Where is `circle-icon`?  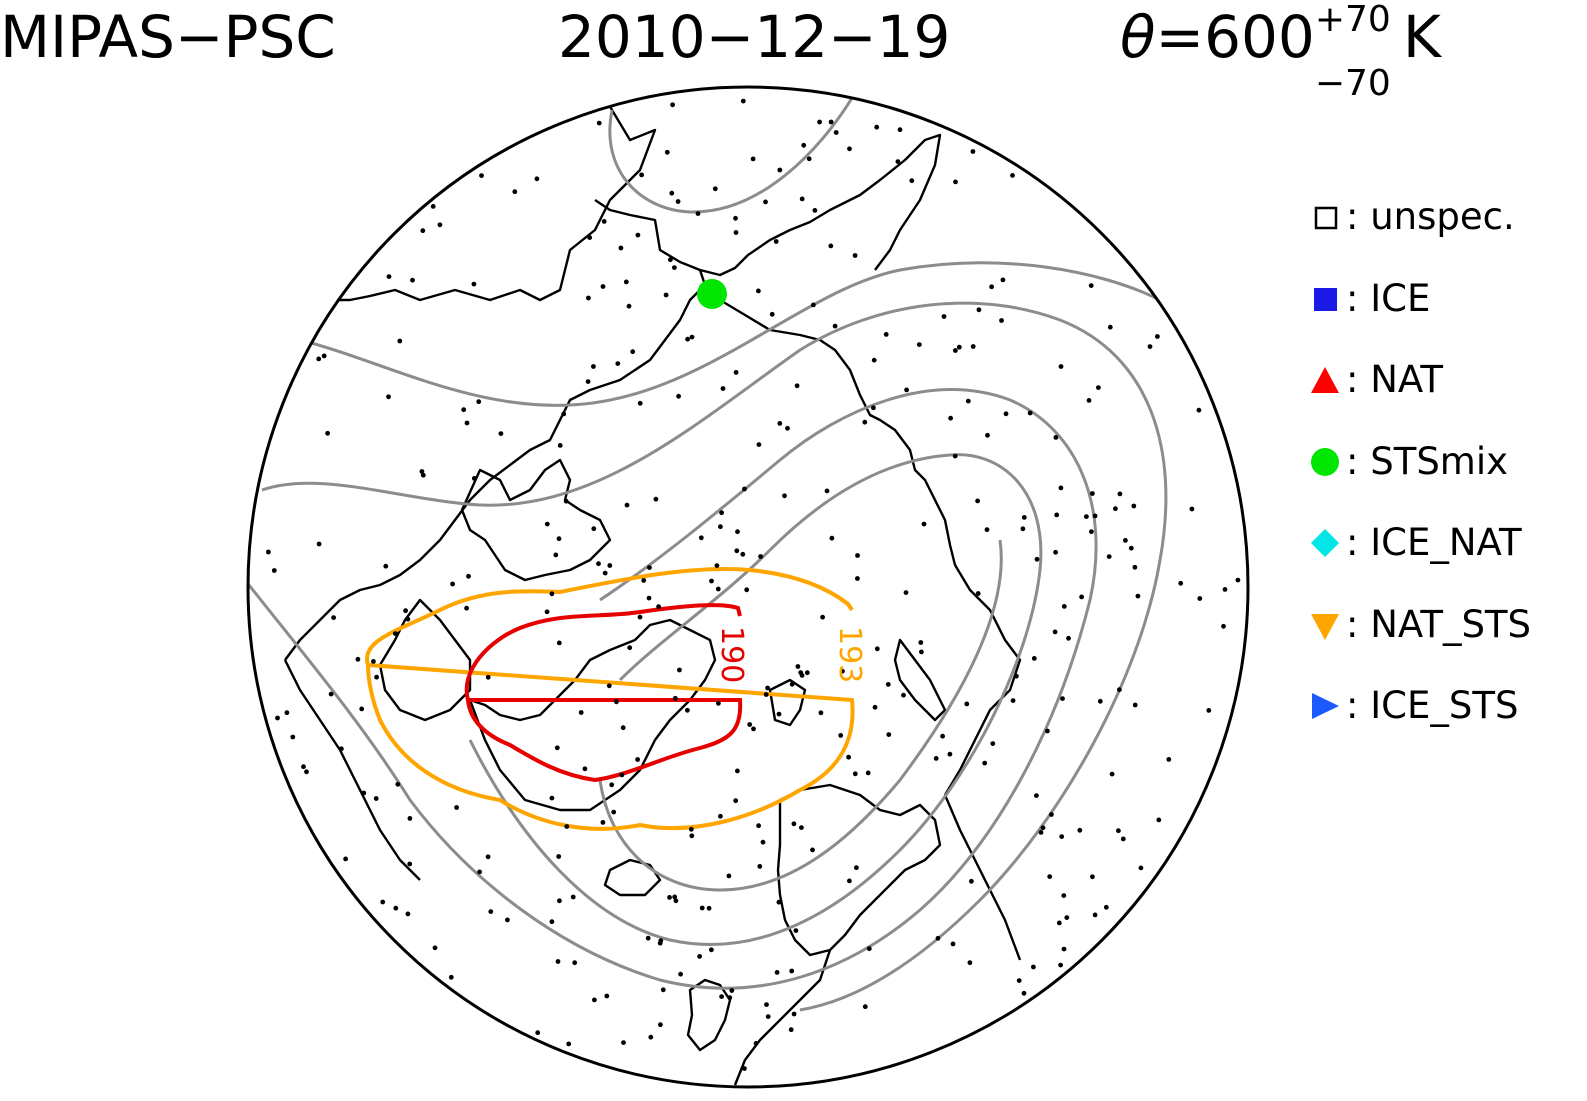
circle-icon is located at coordinates (1325, 462).